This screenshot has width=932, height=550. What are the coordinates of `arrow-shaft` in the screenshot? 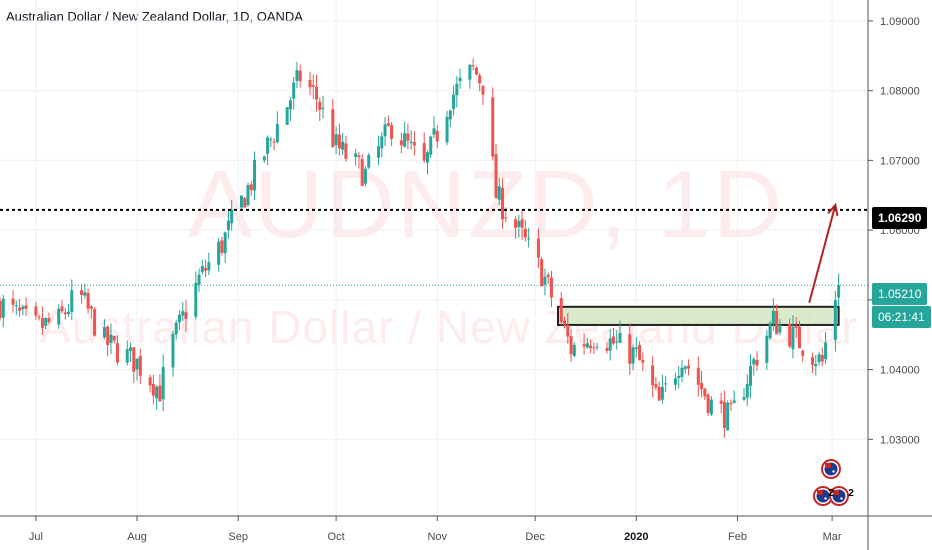 It's located at (822, 253).